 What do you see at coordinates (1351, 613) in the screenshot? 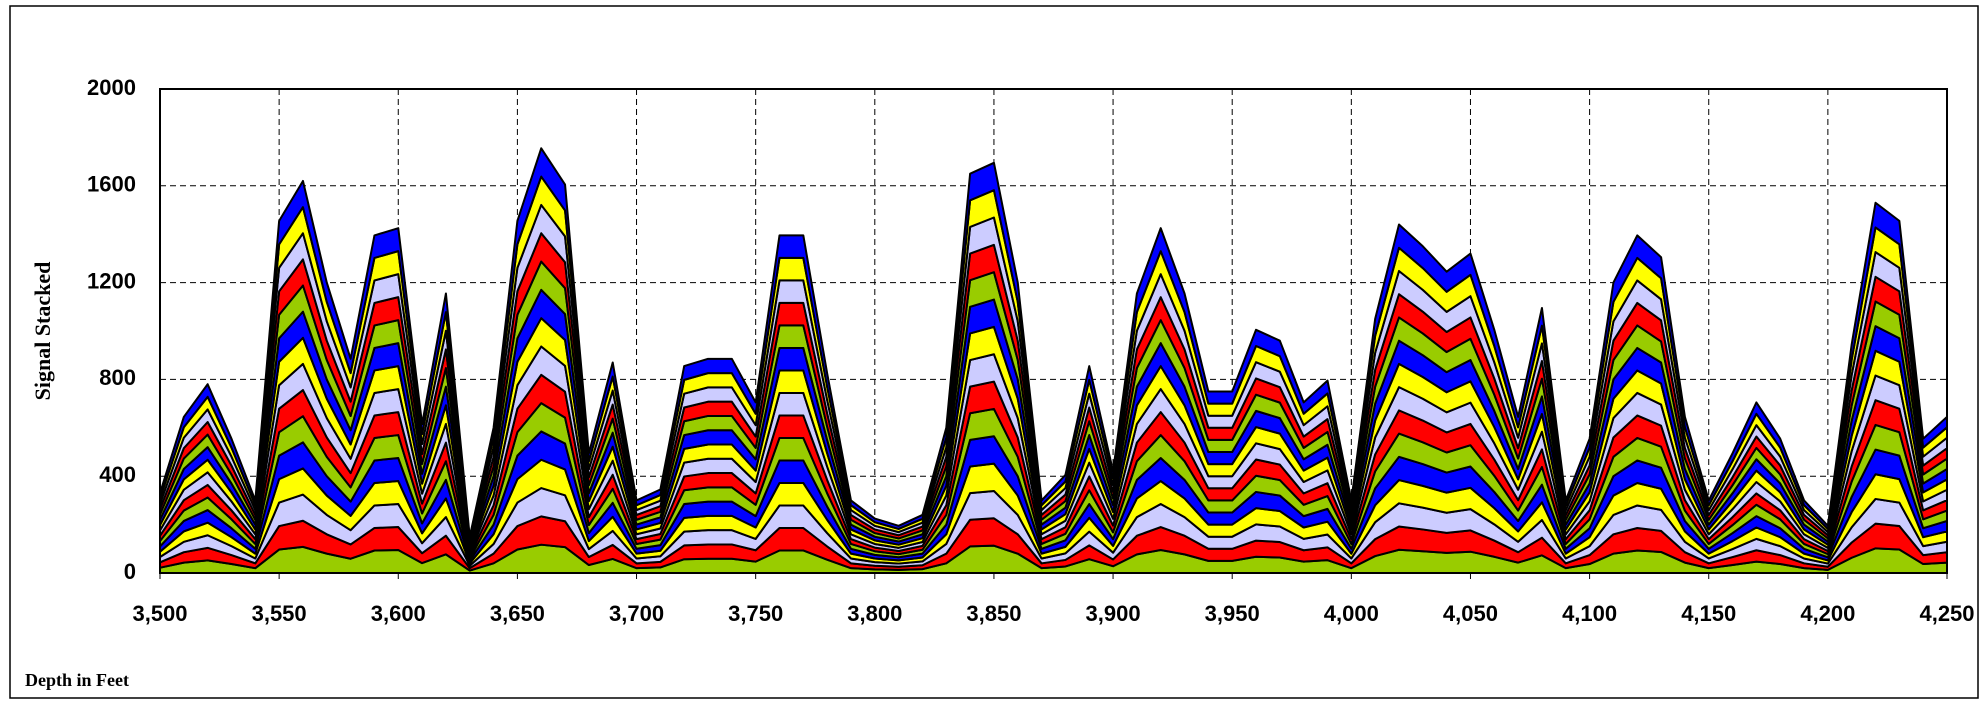
I see `x-tick-label: 4,000` at bounding box center [1351, 613].